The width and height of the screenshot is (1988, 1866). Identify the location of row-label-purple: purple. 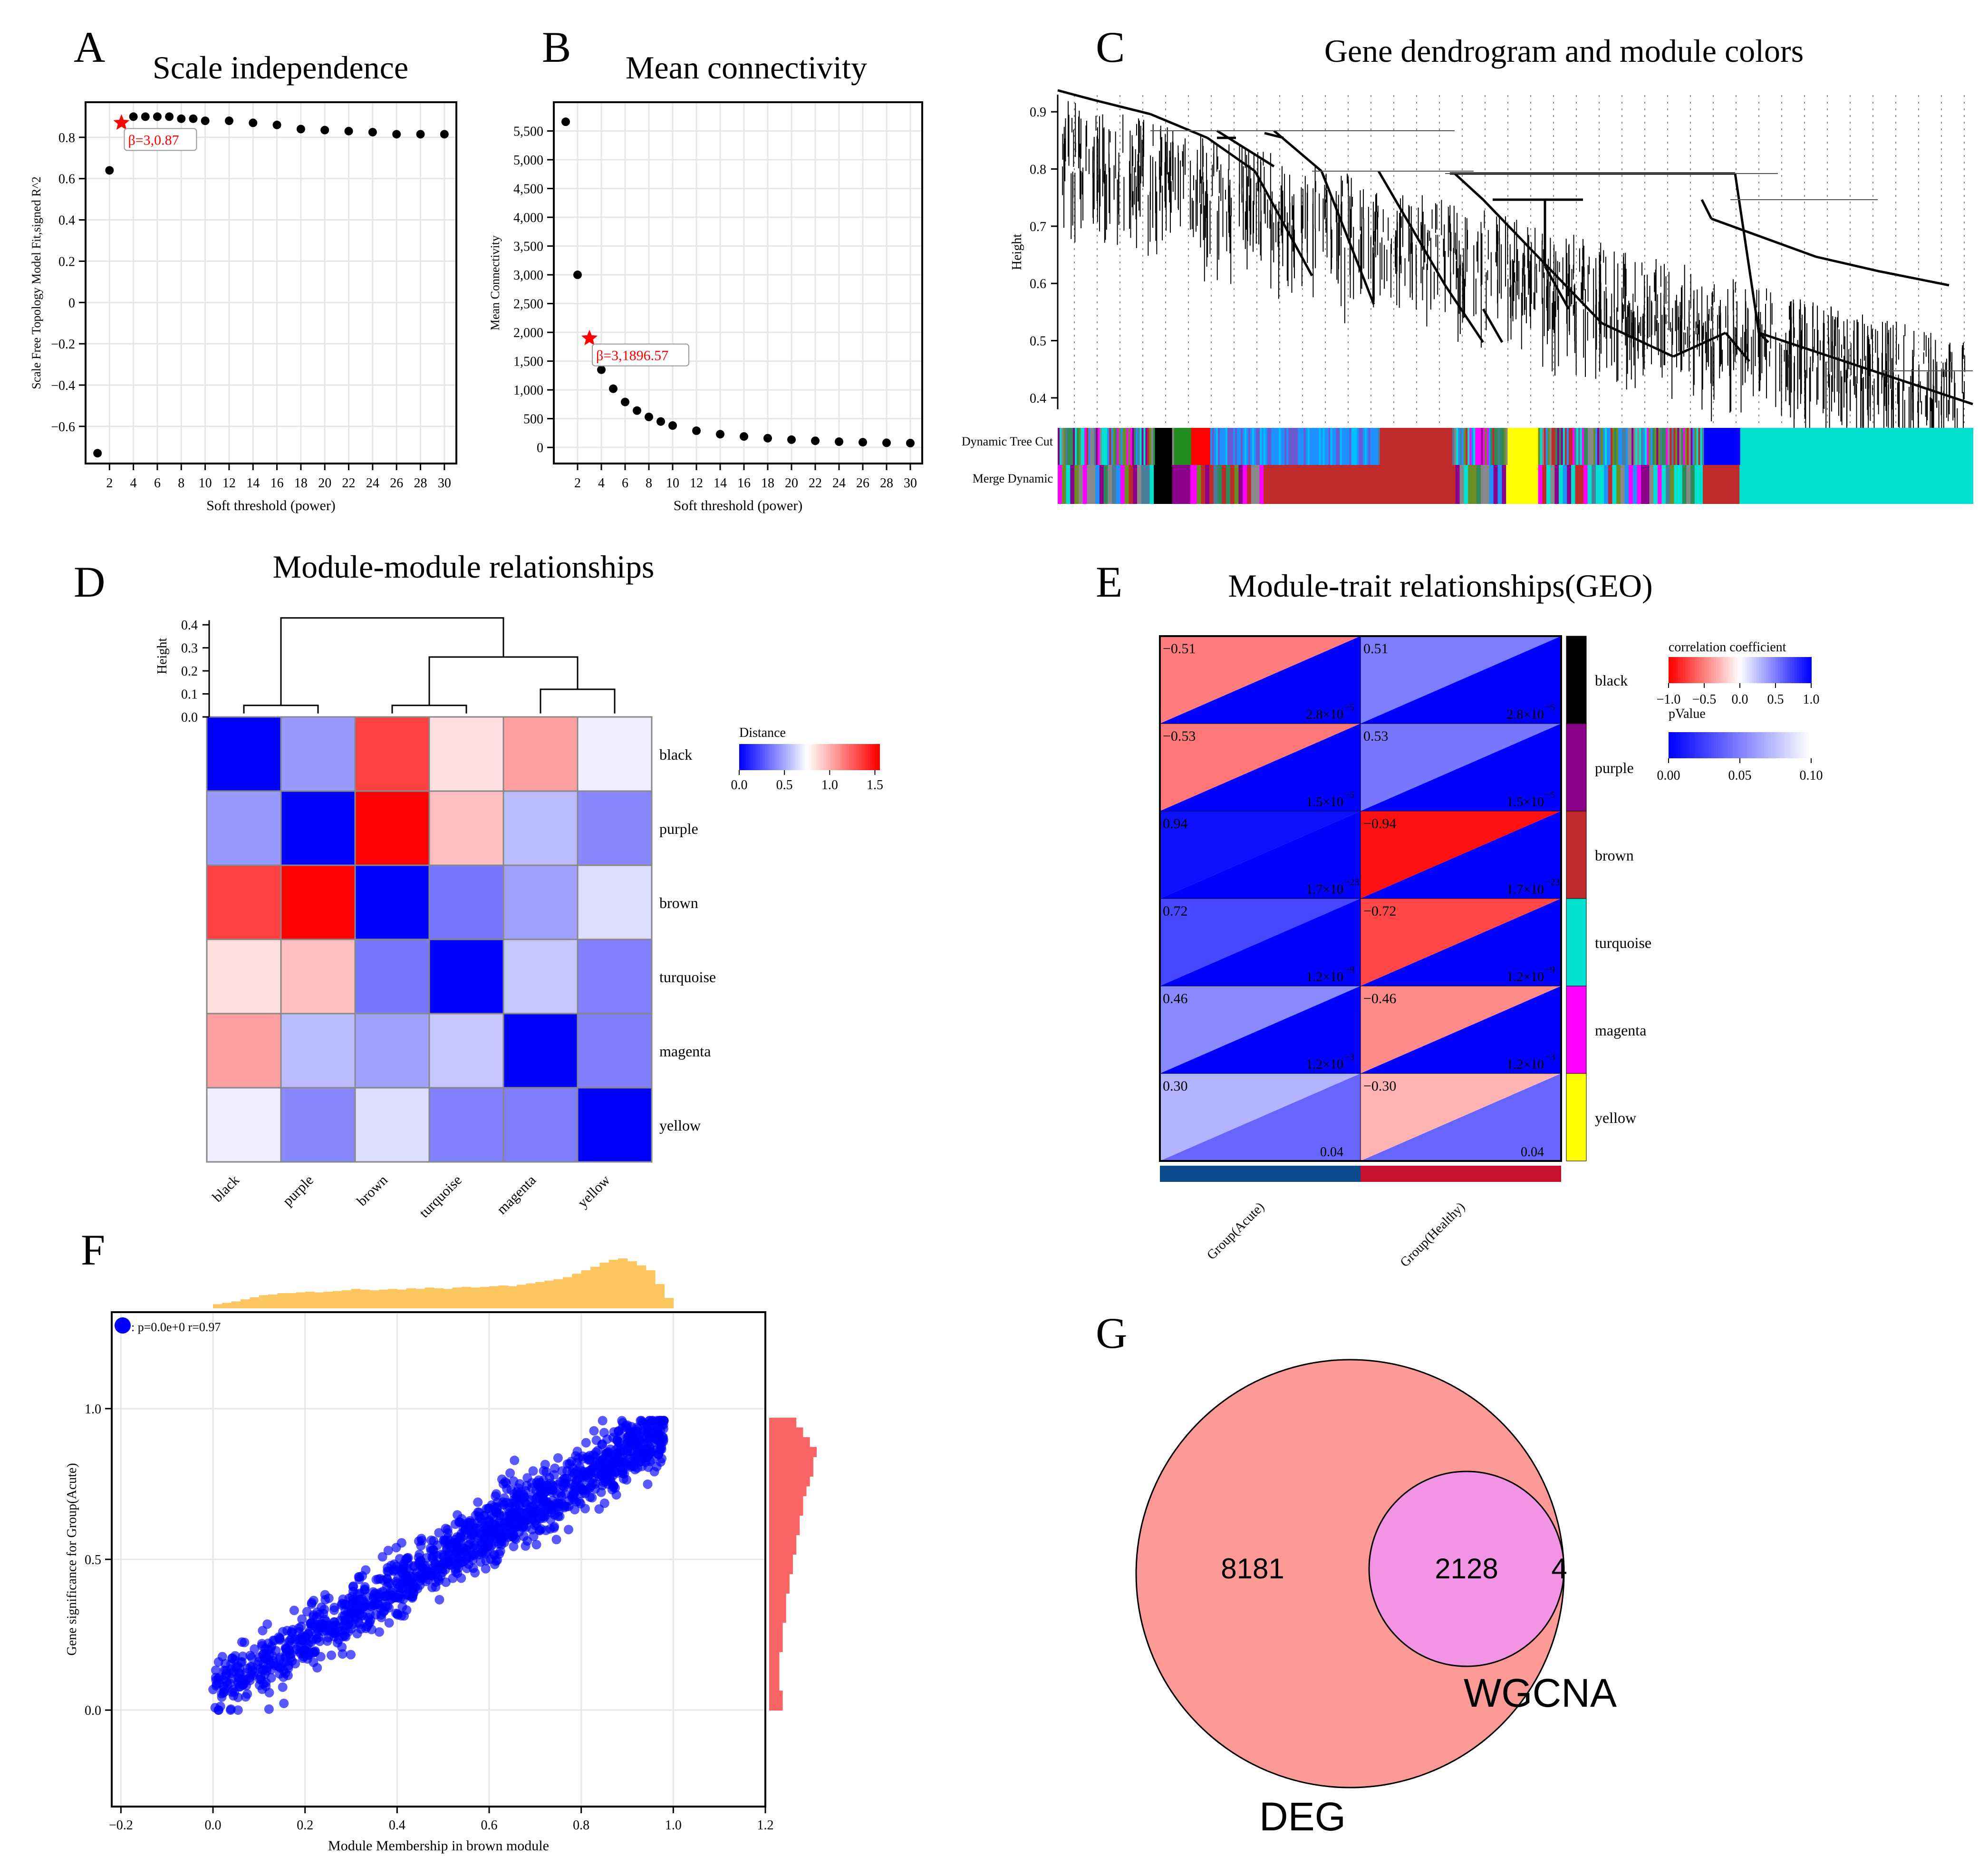
(678, 828).